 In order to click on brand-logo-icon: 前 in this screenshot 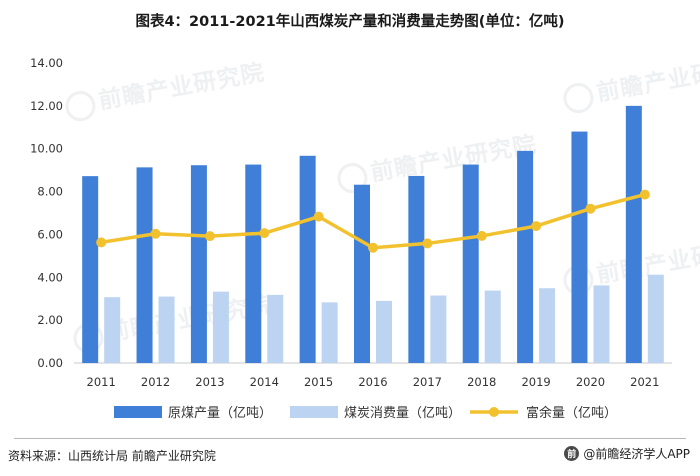, I will do `click(572, 453)`.